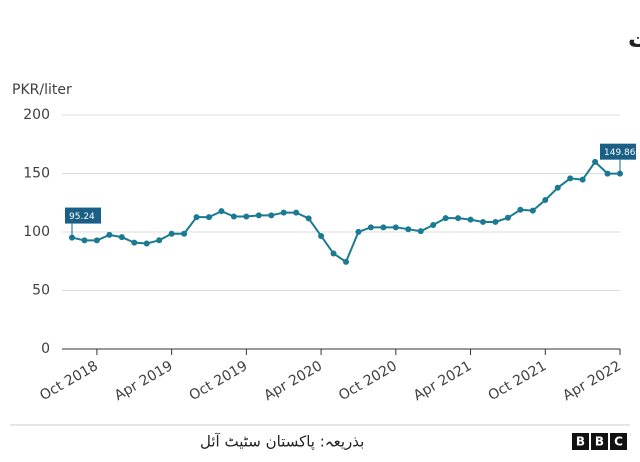  What do you see at coordinates (634, 39) in the screenshot?
I see `chart-title: پاکستان میں پیٹرول کی قیمت` at bounding box center [634, 39].